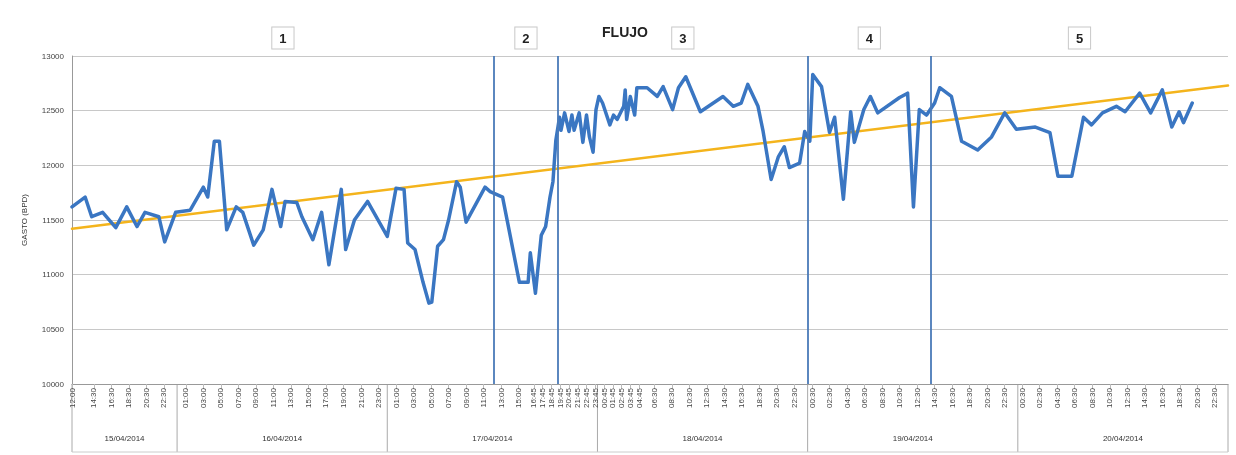 The height and width of the screenshot is (455, 1236). What do you see at coordinates (72, 398) in the screenshot?
I see `x-tick-label: 12:00` at bounding box center [72, 398].